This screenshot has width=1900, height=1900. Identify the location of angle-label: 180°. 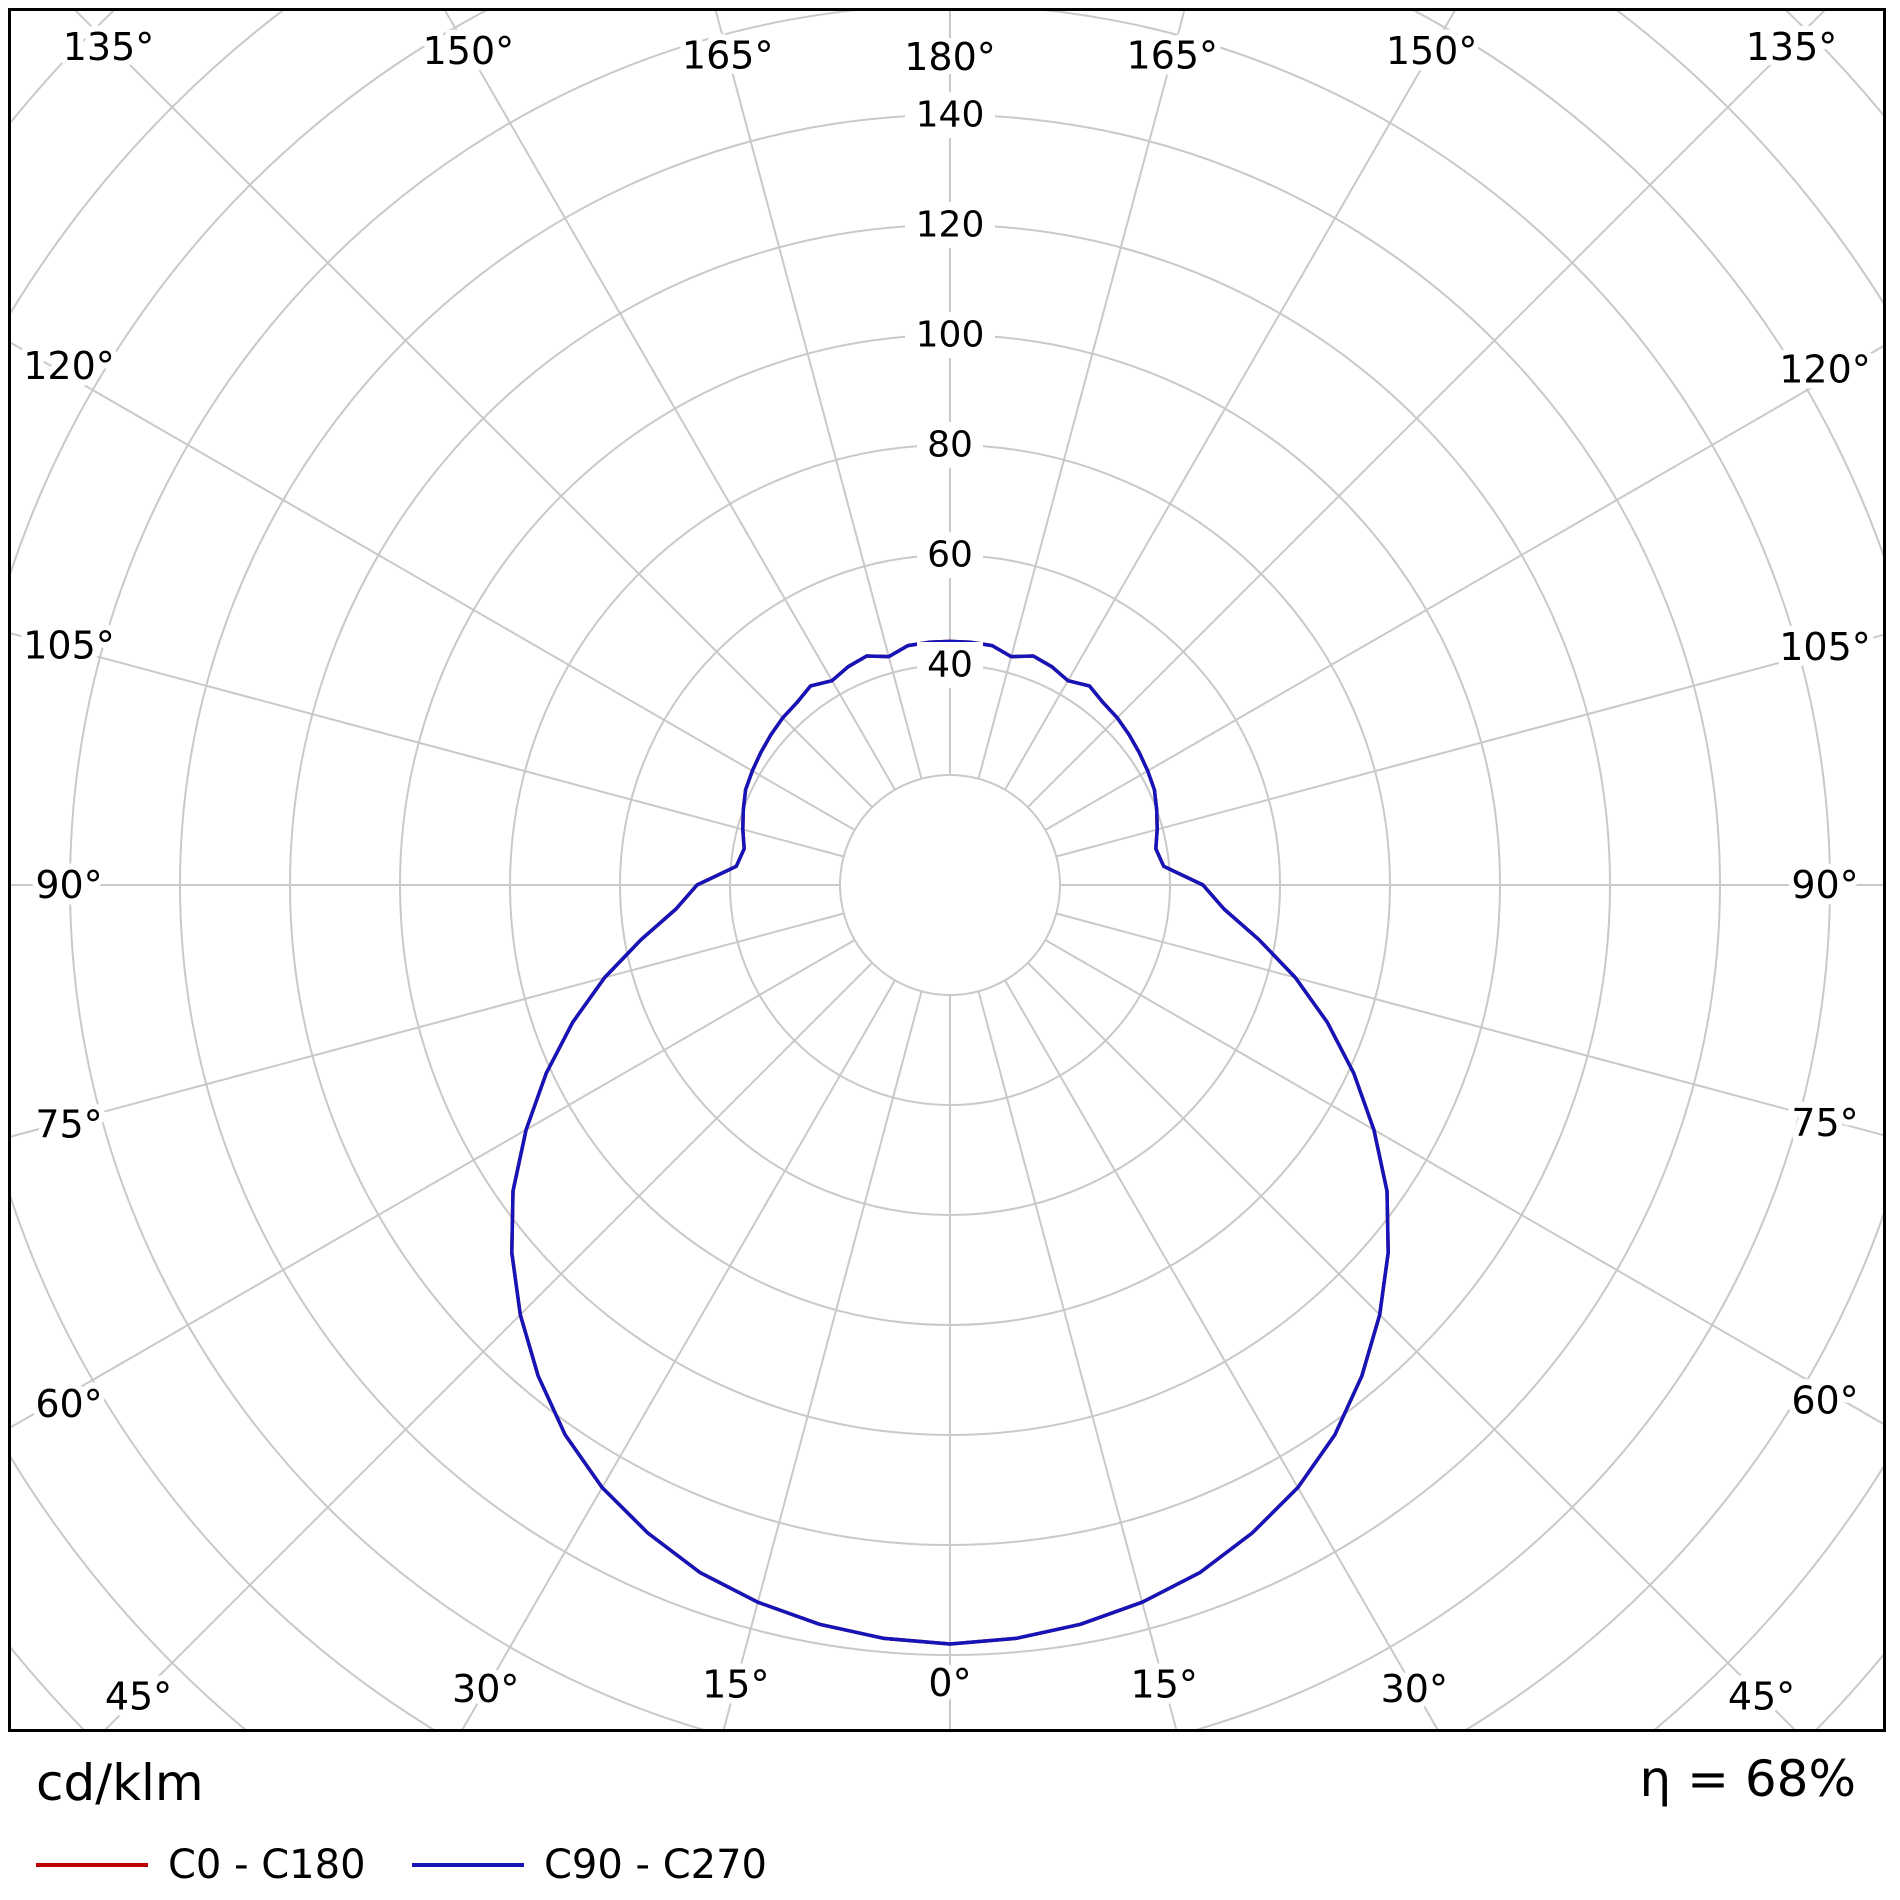
(950, 57).